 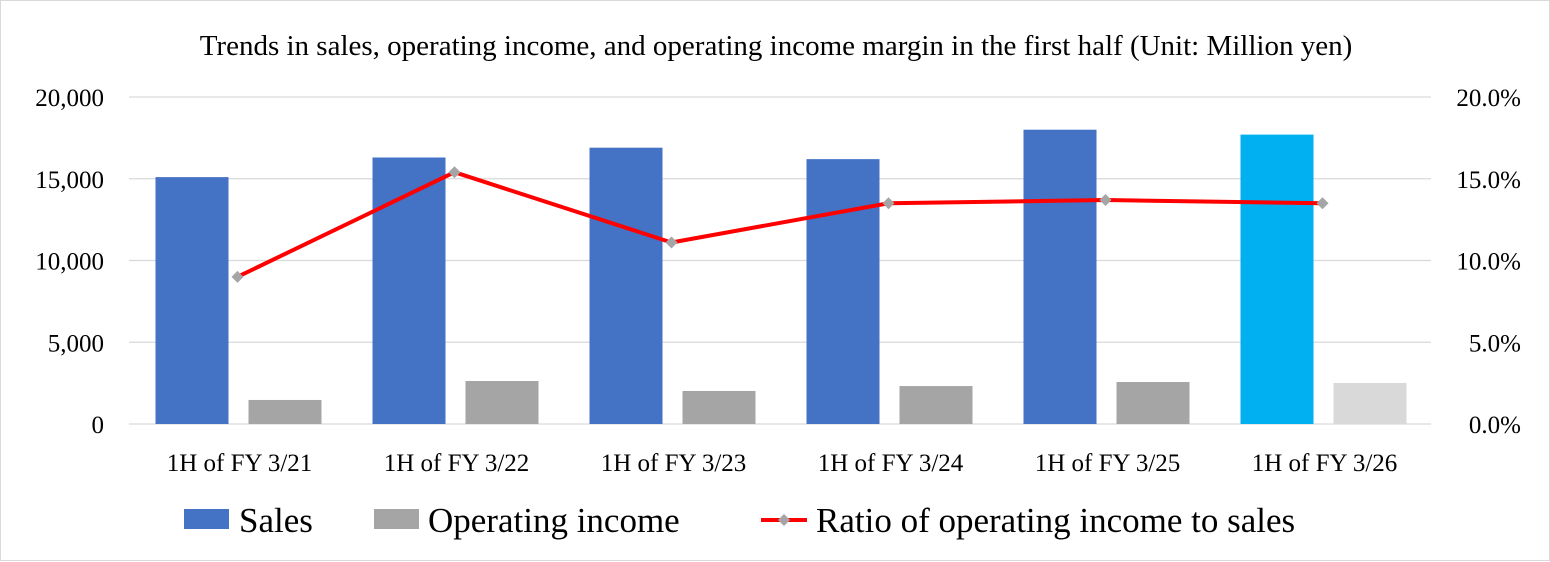 What do you see at coordinates (396, 519) in the screenshot?
I see `legend-swatch-operating-income` at bounding box center [396, 519].